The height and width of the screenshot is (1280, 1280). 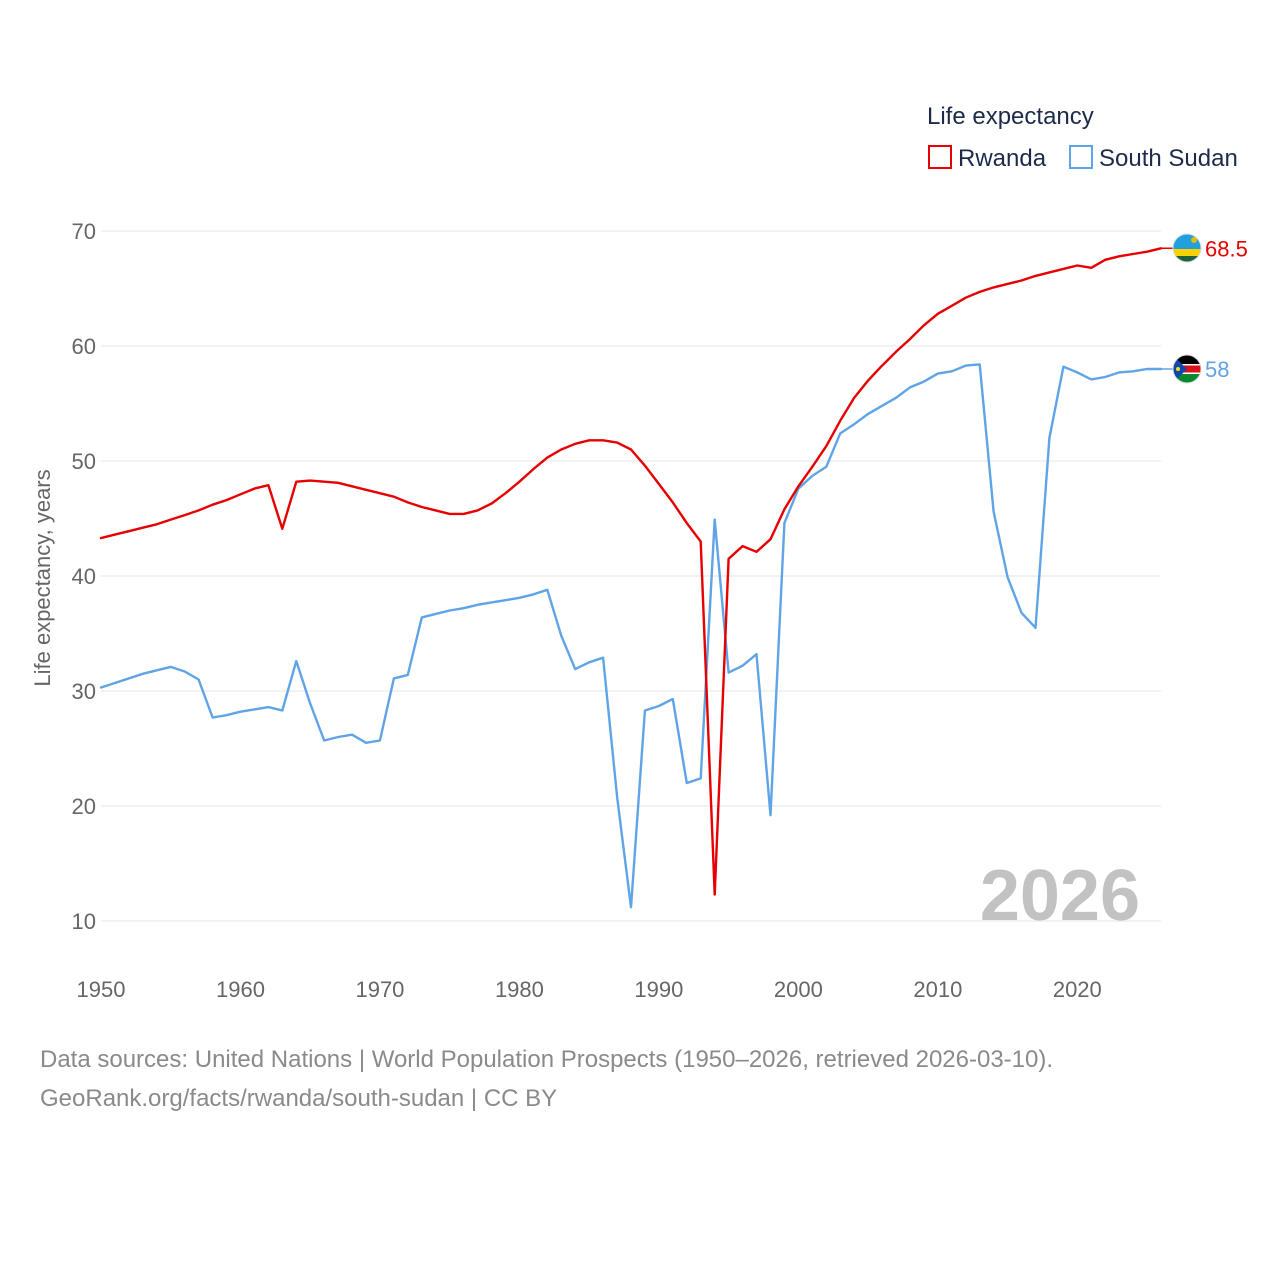 I want to click on x-axis-ticks: 1950 1960 1970 1980 1990 2000 2010 2020, so click(x=589, y=989).